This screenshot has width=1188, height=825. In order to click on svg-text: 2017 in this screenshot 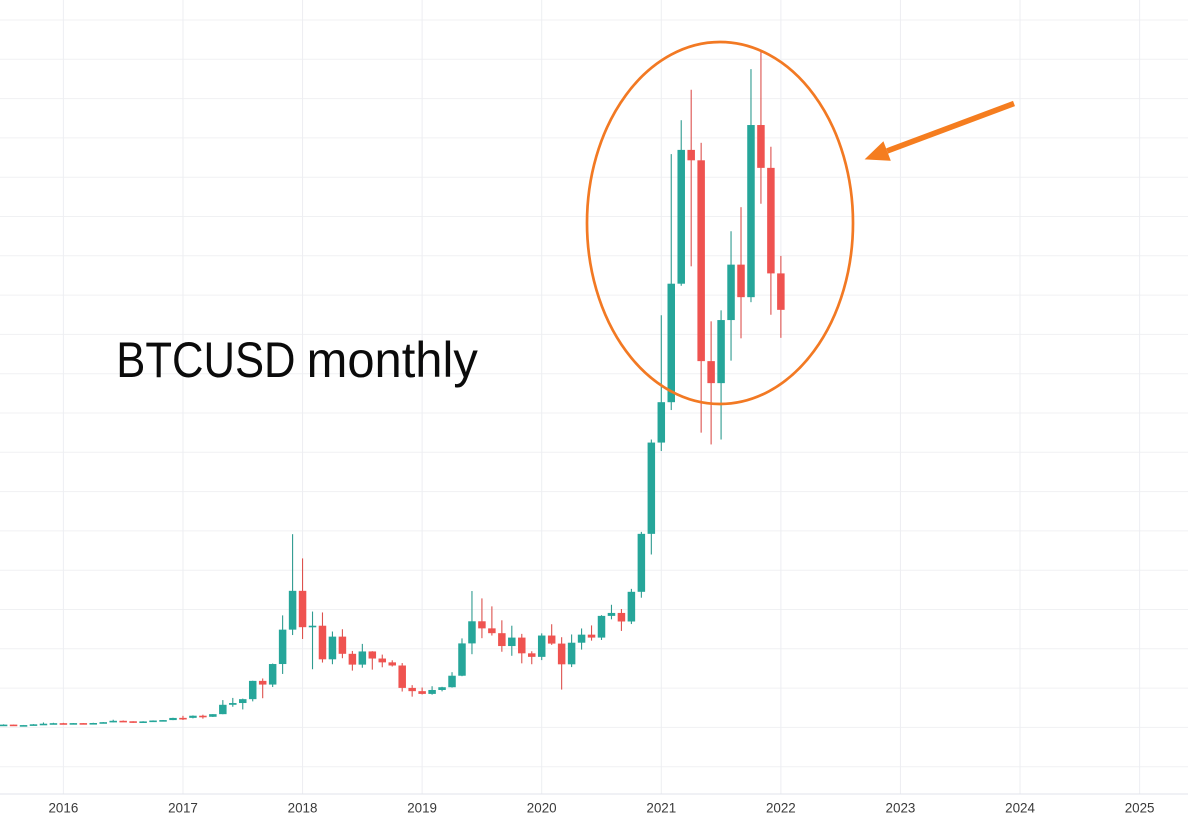, I will do `click(183, 807)`.